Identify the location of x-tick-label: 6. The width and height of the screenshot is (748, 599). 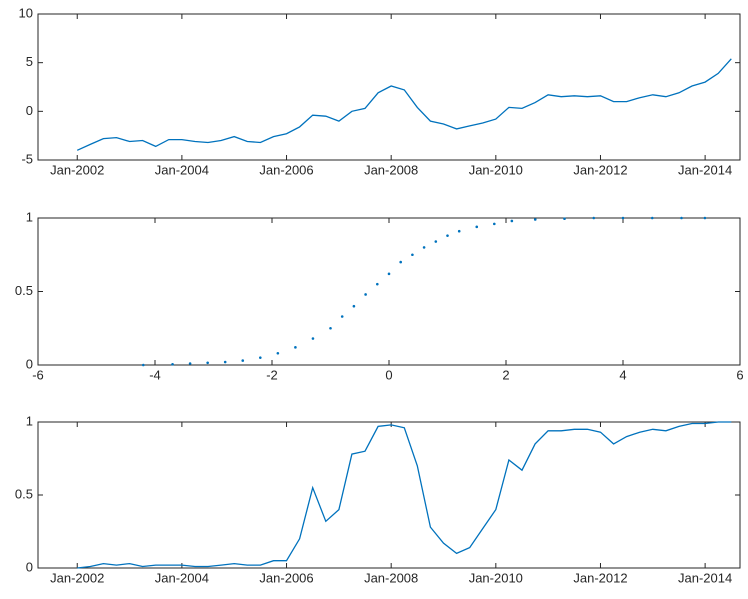
(739, 374).